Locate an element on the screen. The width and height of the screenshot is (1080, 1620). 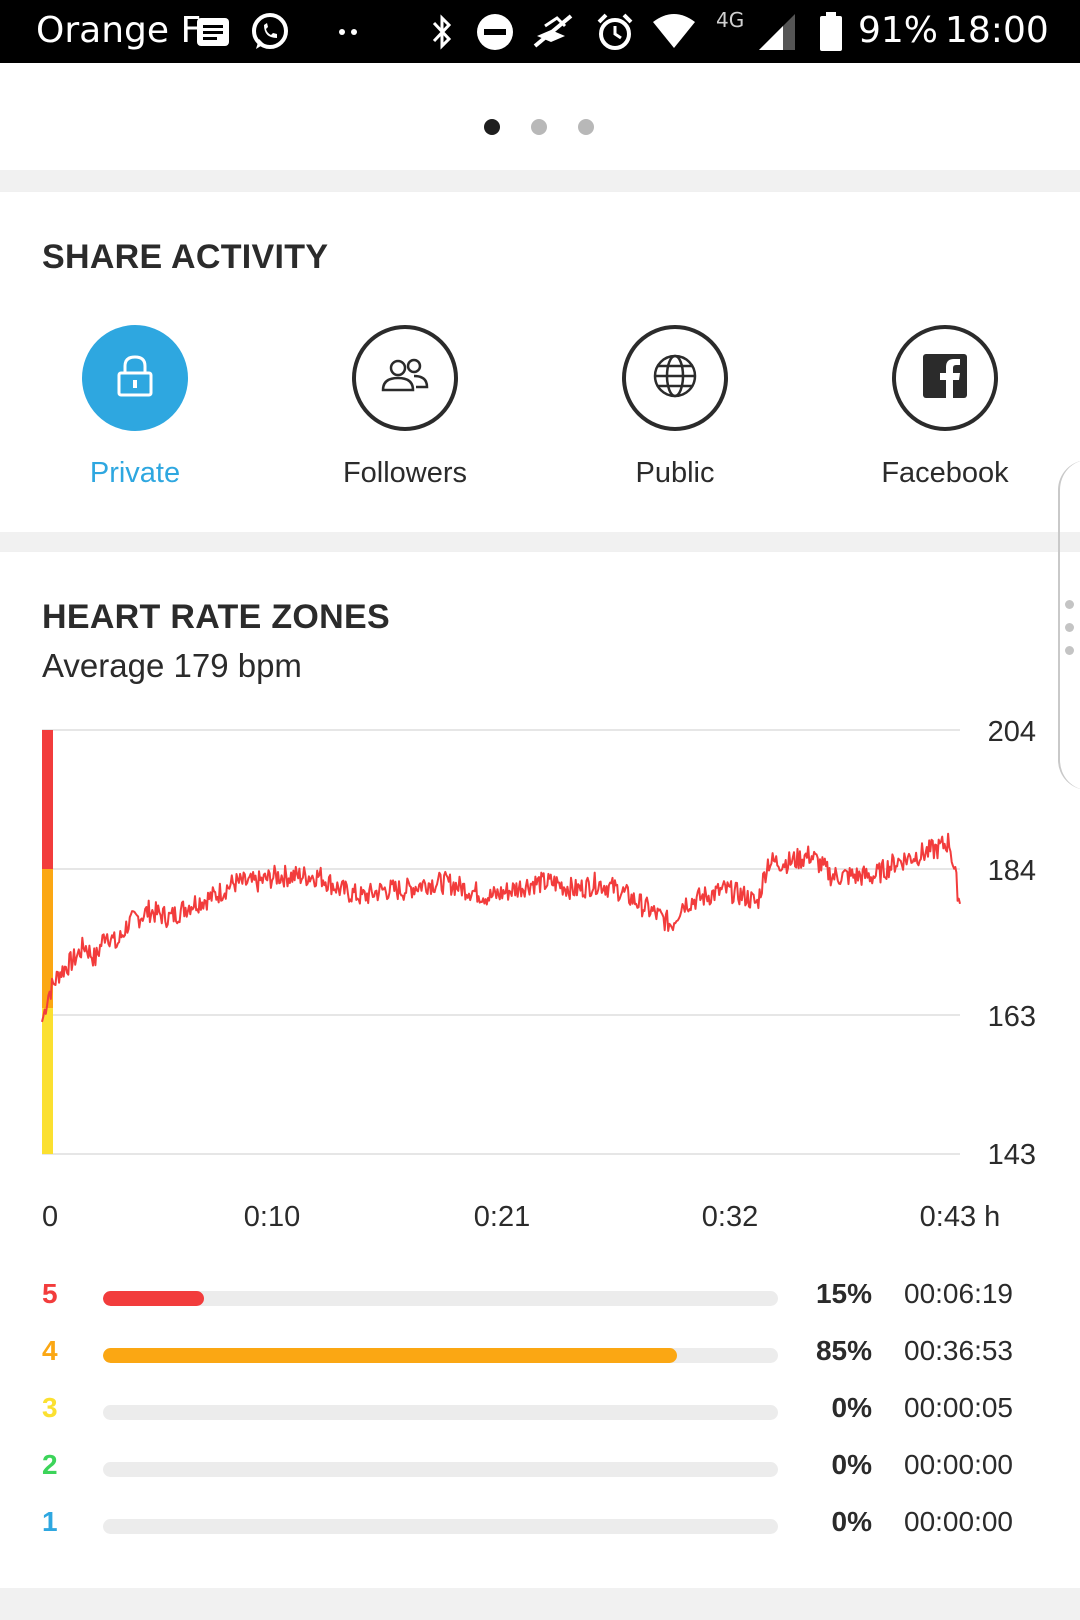
share-facebook-label: Facebook is located at coordinates (945, 473).